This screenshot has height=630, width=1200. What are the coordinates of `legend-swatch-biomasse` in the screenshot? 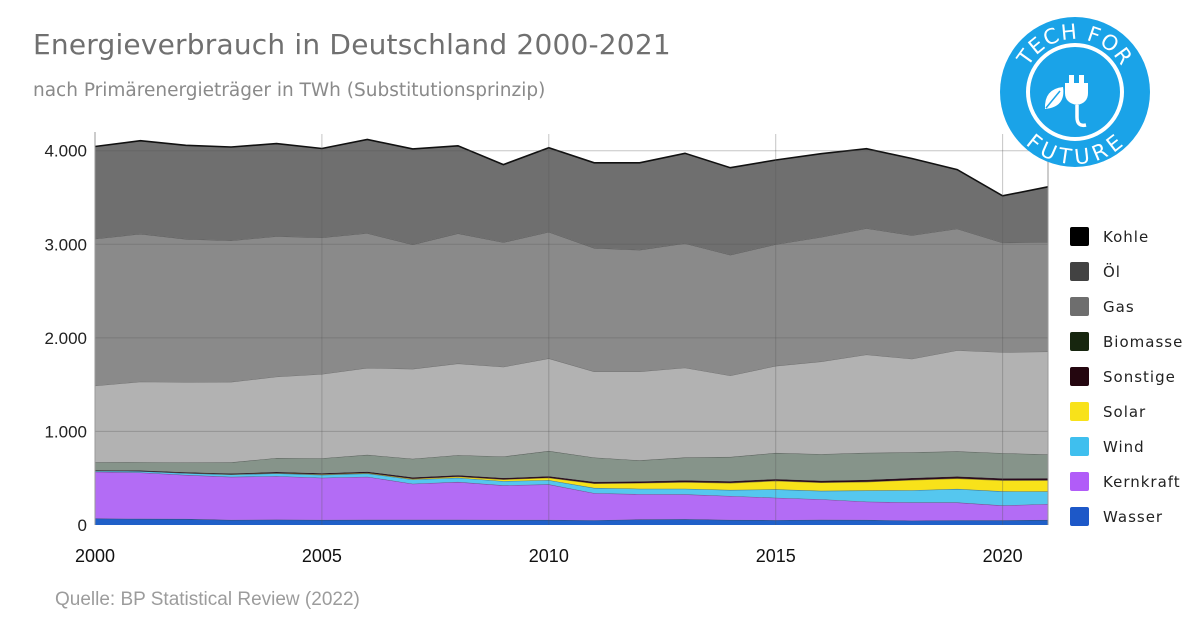 It's located at (1079, 341).